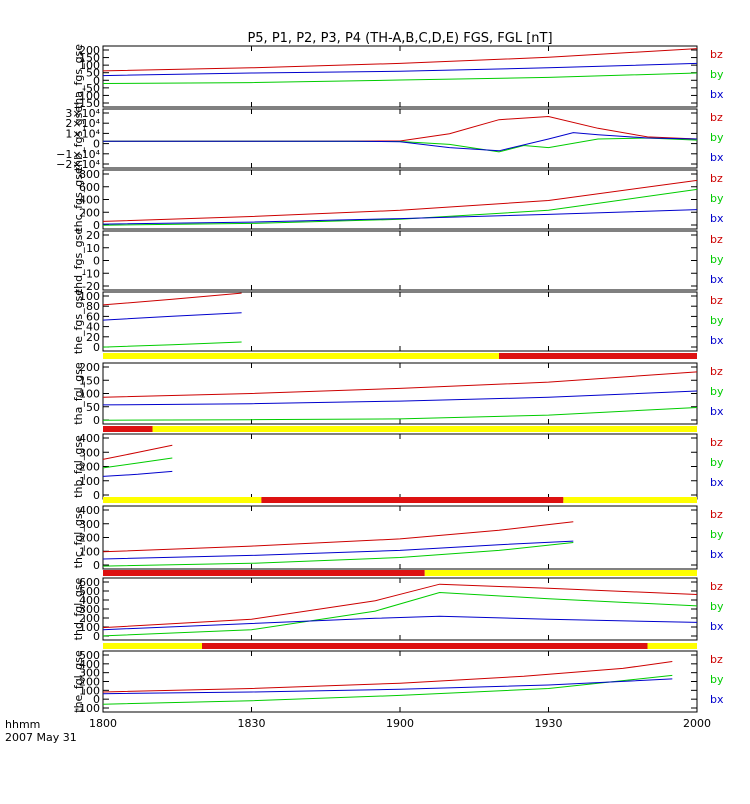 The height and width of the screenshot is (804, 750). What do you see at coordinates (78, 537) in the screenshot?
I see `y-axis-label: thc_fgl_gse` at bounding box center [78, 537].